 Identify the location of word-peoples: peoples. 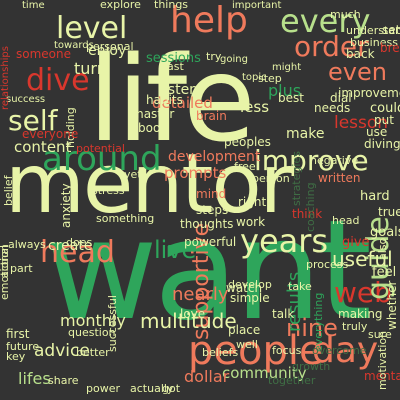
(247, 142).